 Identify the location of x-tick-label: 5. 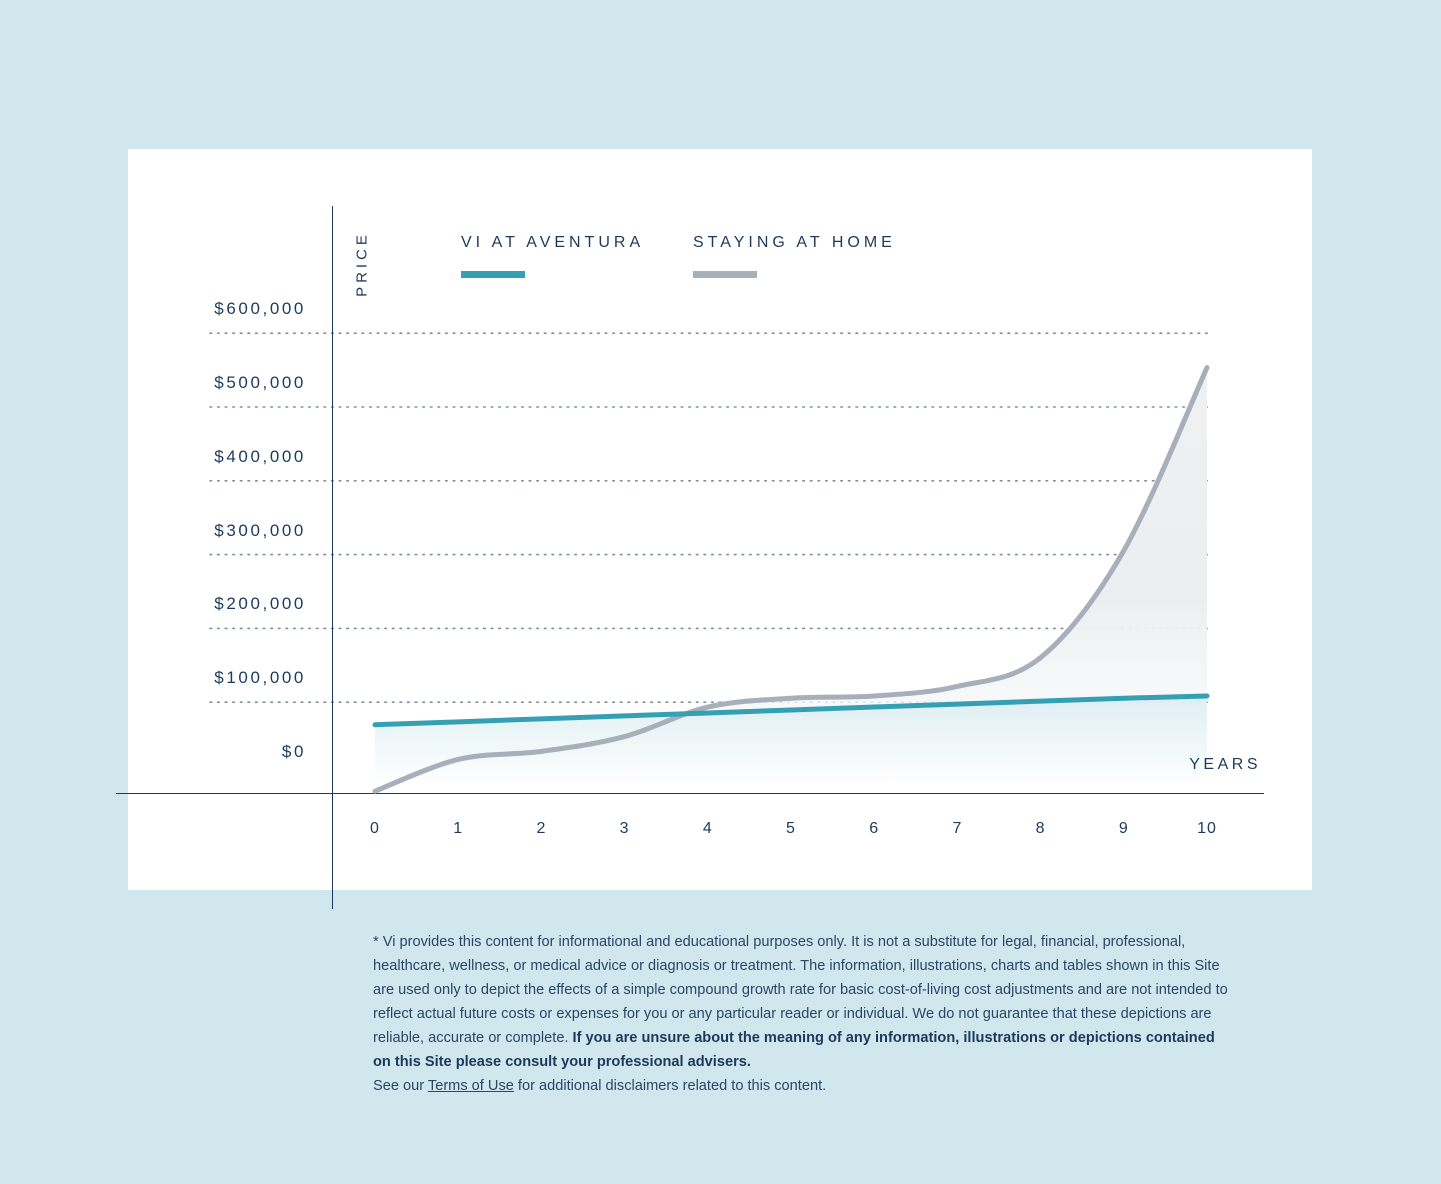
(791, 828).